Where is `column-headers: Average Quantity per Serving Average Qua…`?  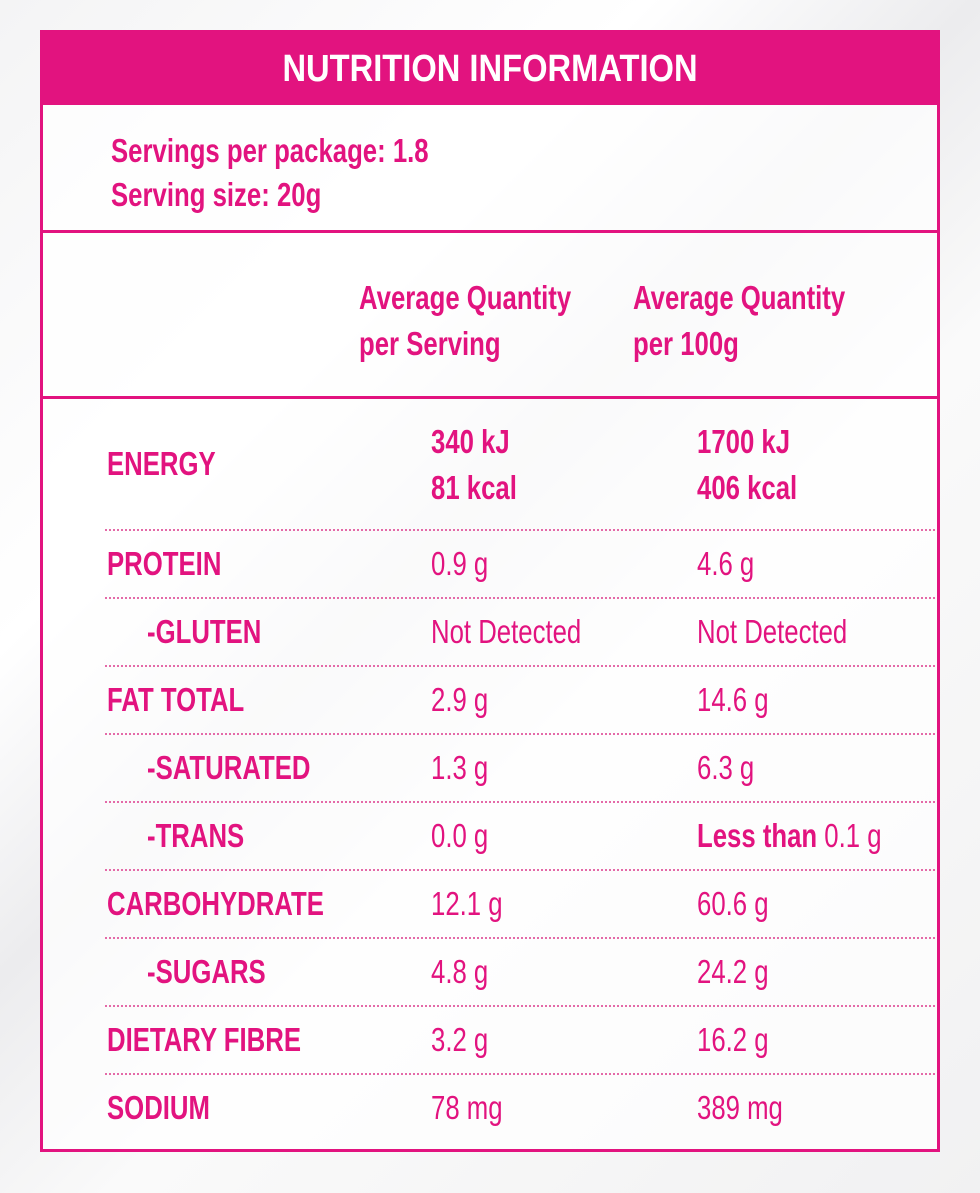
column-headers: Average Quantity per Serving Average Qua… is located at coordinates (490, 316).